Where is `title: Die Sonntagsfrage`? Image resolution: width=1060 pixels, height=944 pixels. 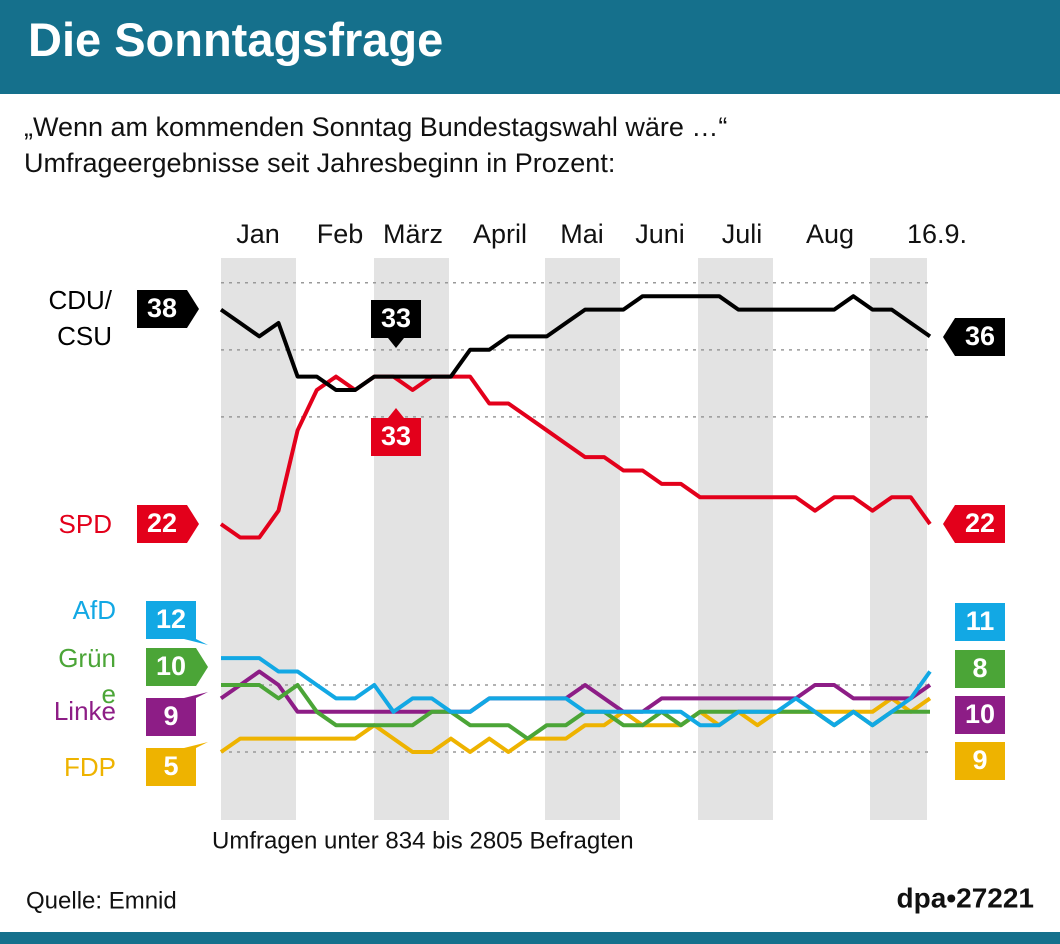 title: Die Sonntagsfrage is located at coordinates (236, 39).